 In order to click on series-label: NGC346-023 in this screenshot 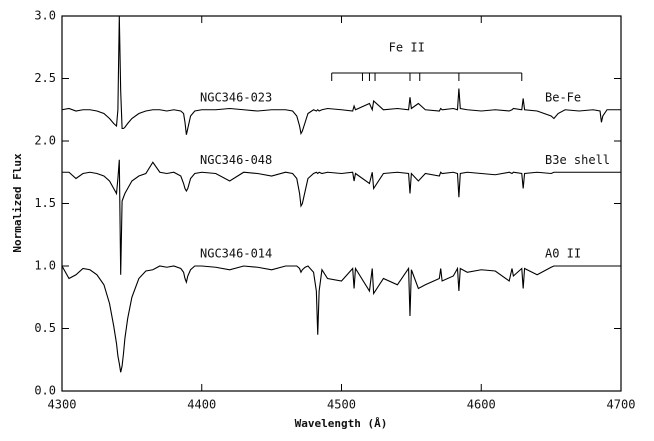, I will do `click(236, 97)`.